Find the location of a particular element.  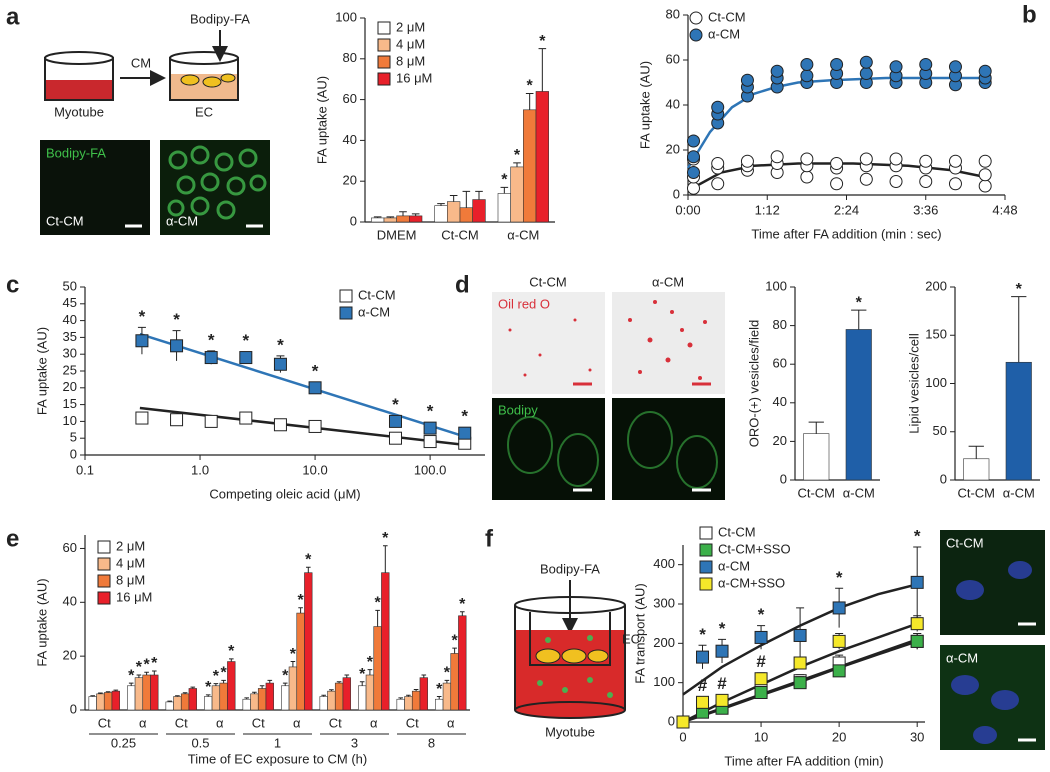

x-tick-label: 10 is located at coordinates (761, 736).